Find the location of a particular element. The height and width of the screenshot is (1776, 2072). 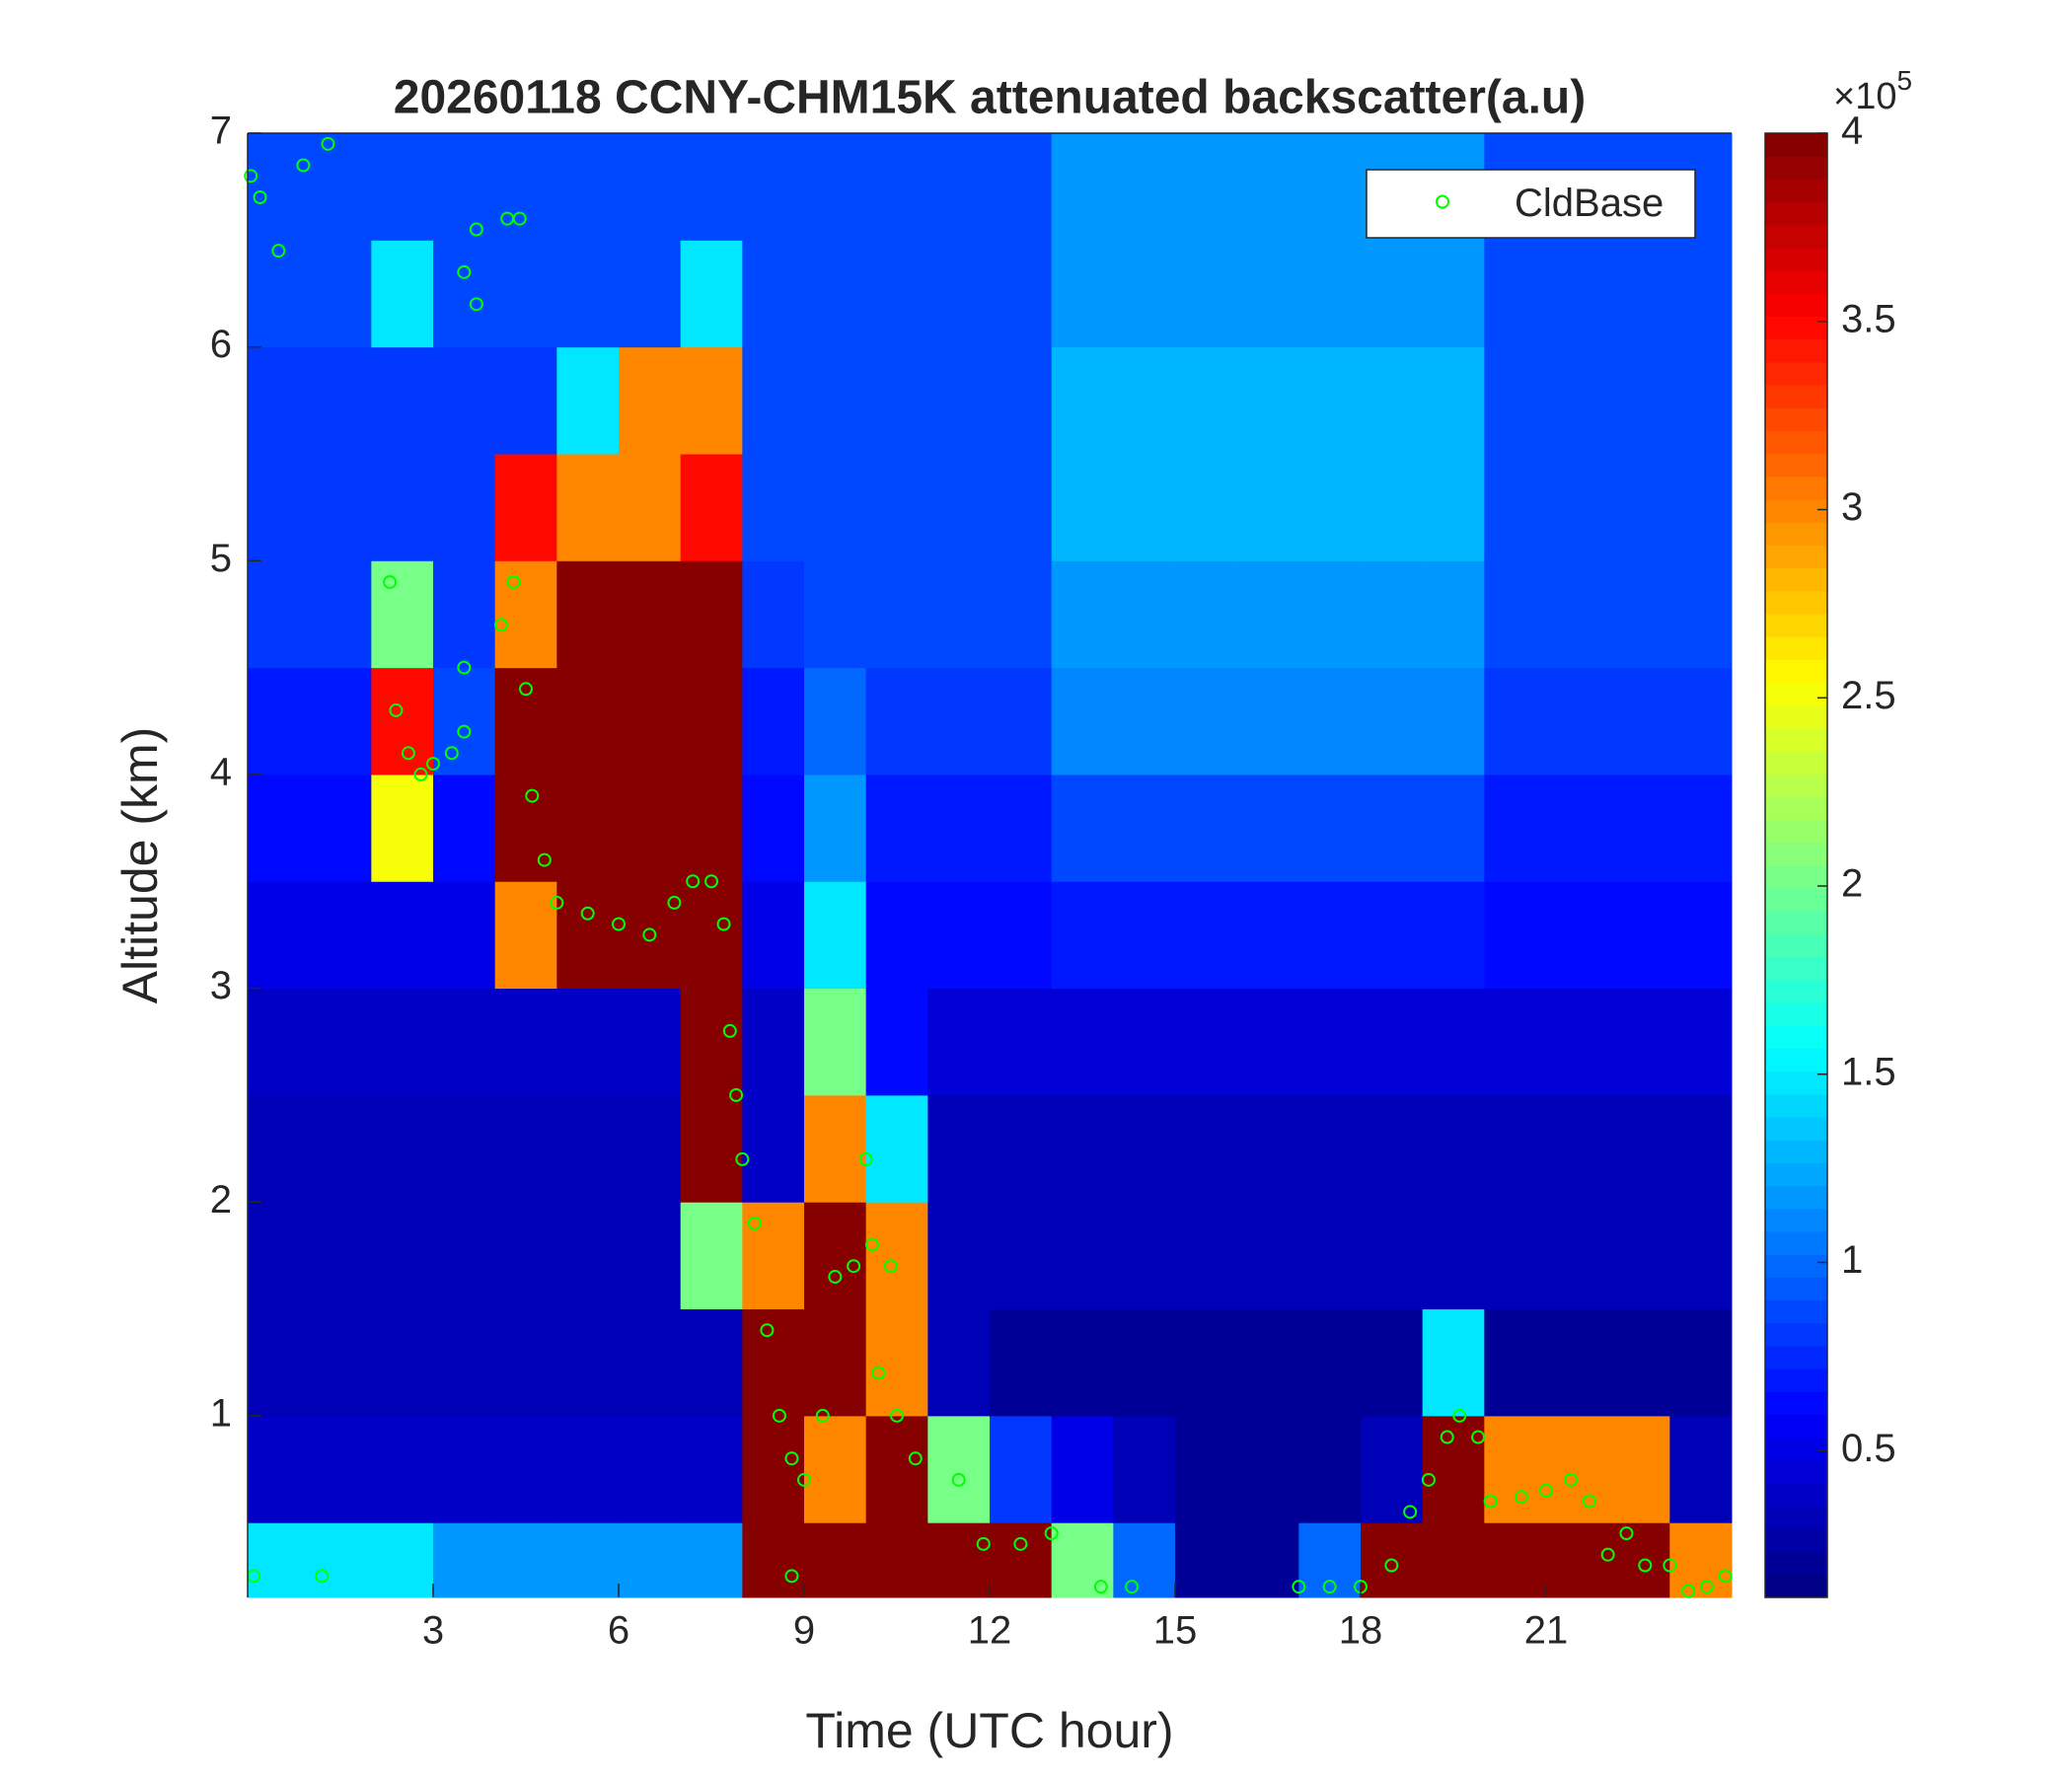

colorbar-frame is located at coordinates (1796, 865).